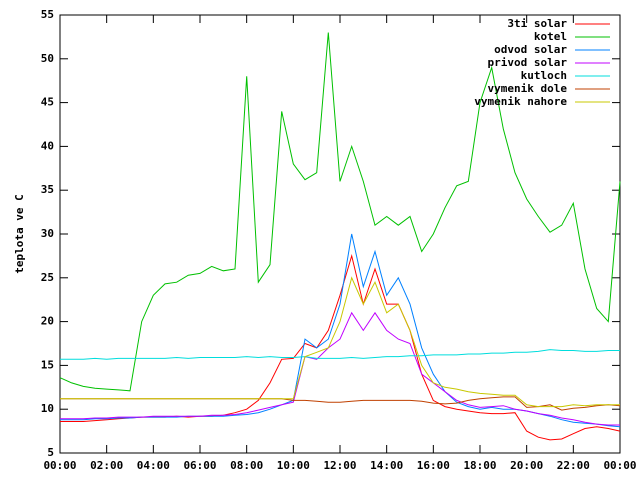  I want to click on y-tick-label: 45, so click(47, 102).